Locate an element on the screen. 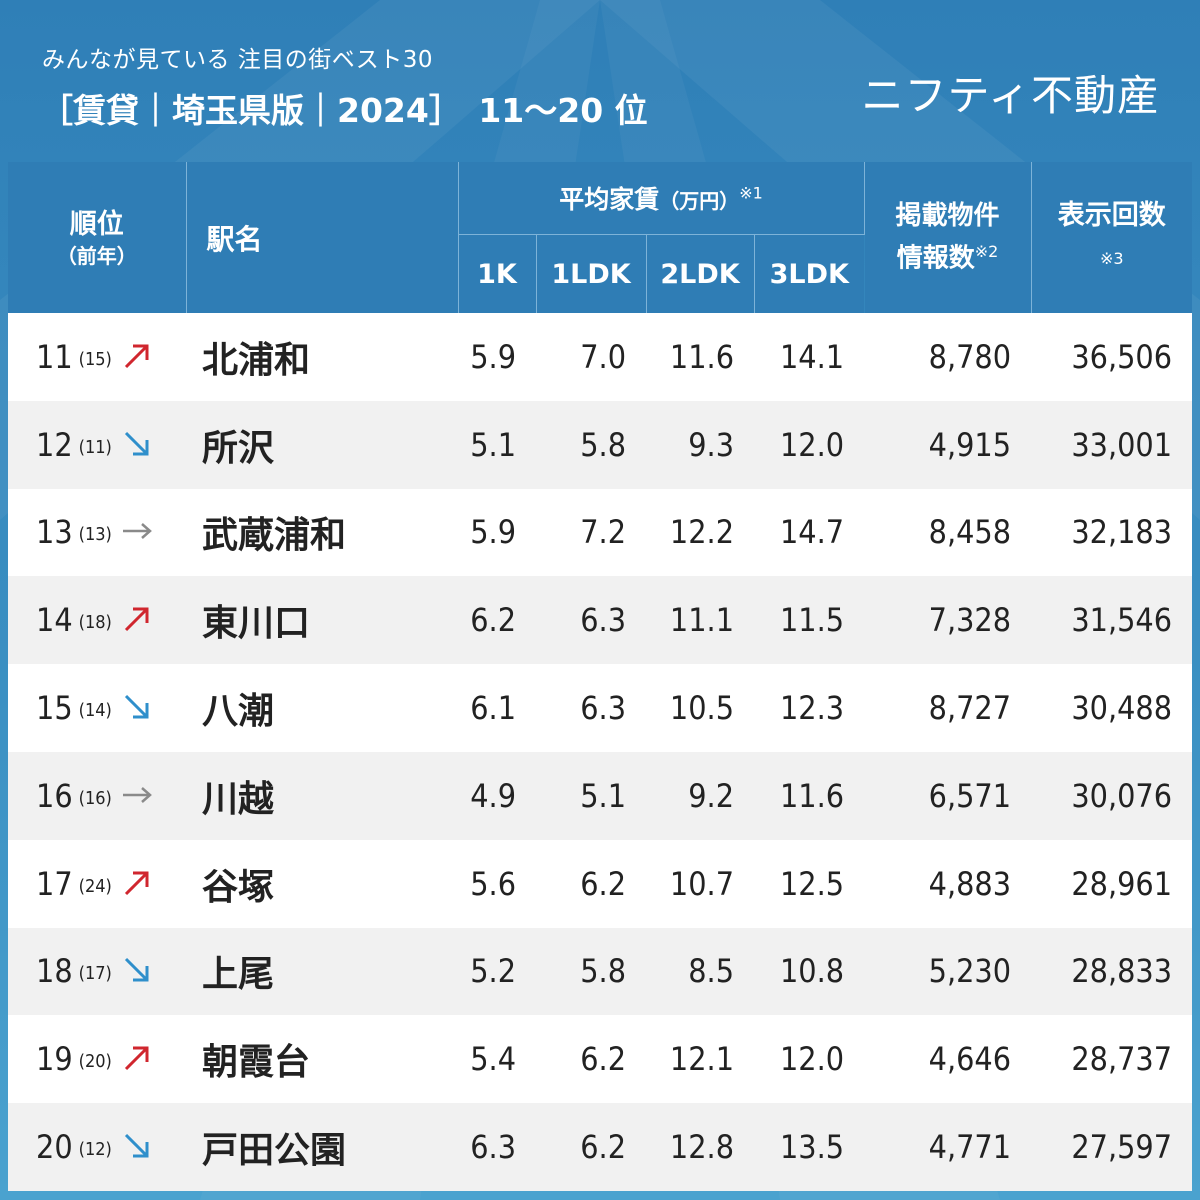 The image size is (1200, 1200). previous-rank: (20) is located at coordinates (95, 1062).